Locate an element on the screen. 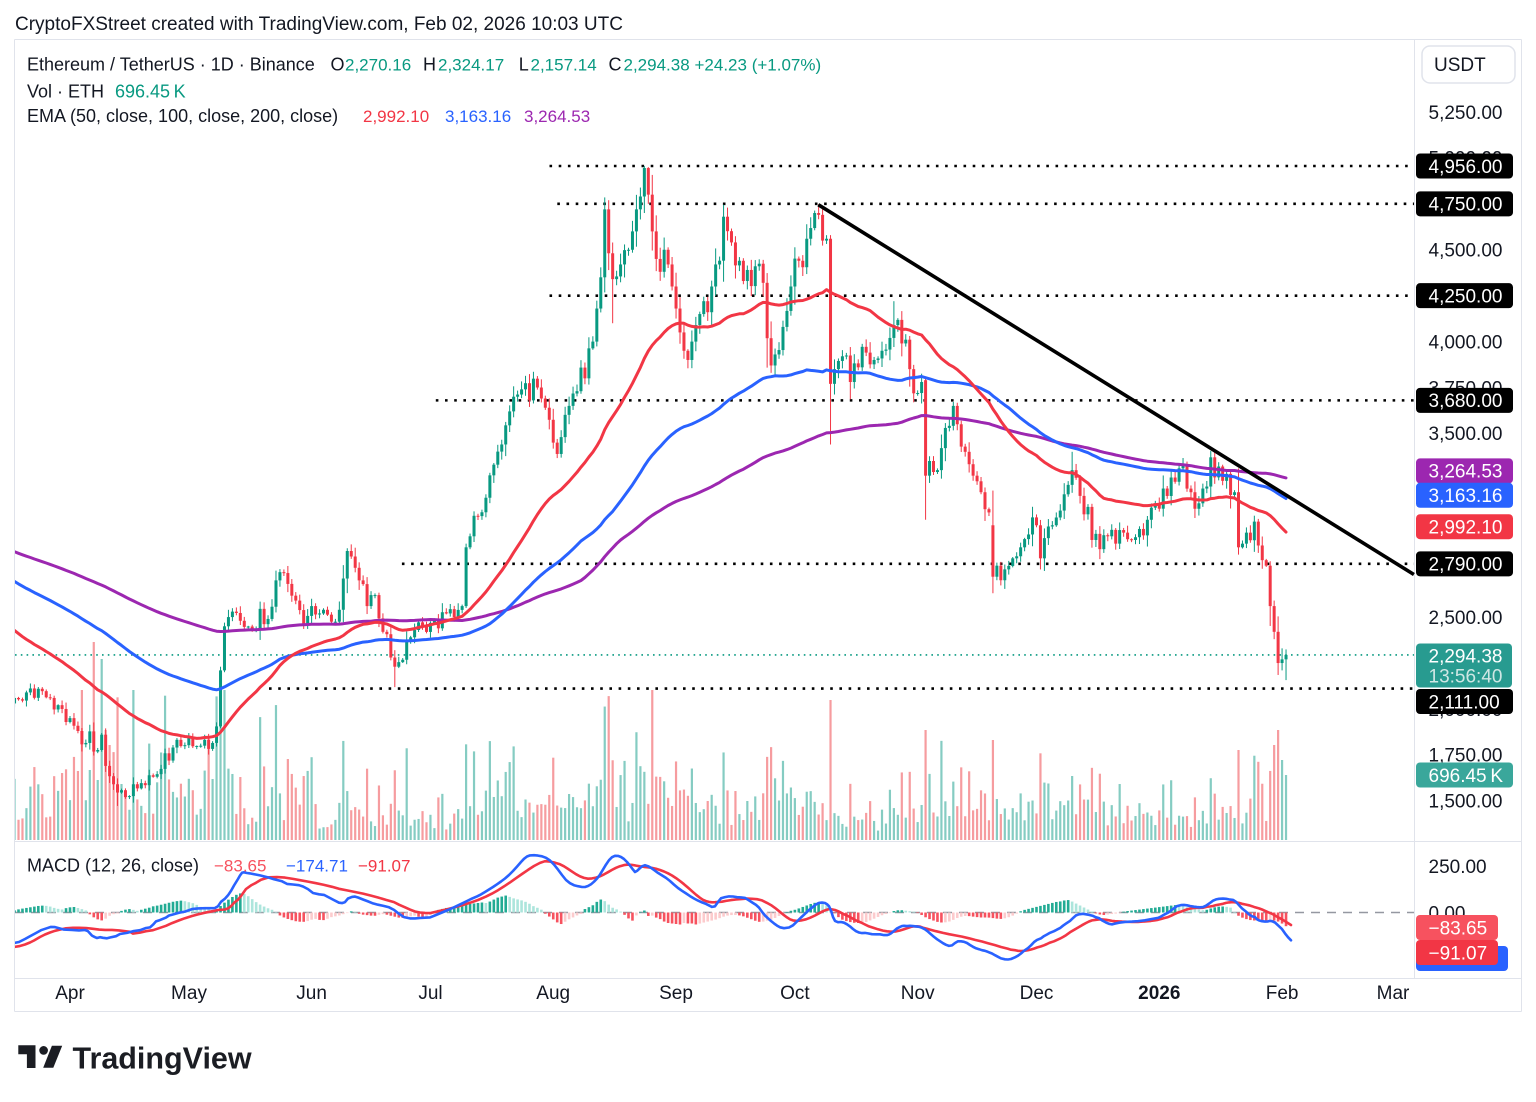  svg-text: 2,790.00 is located at coordinates (1466, 565).